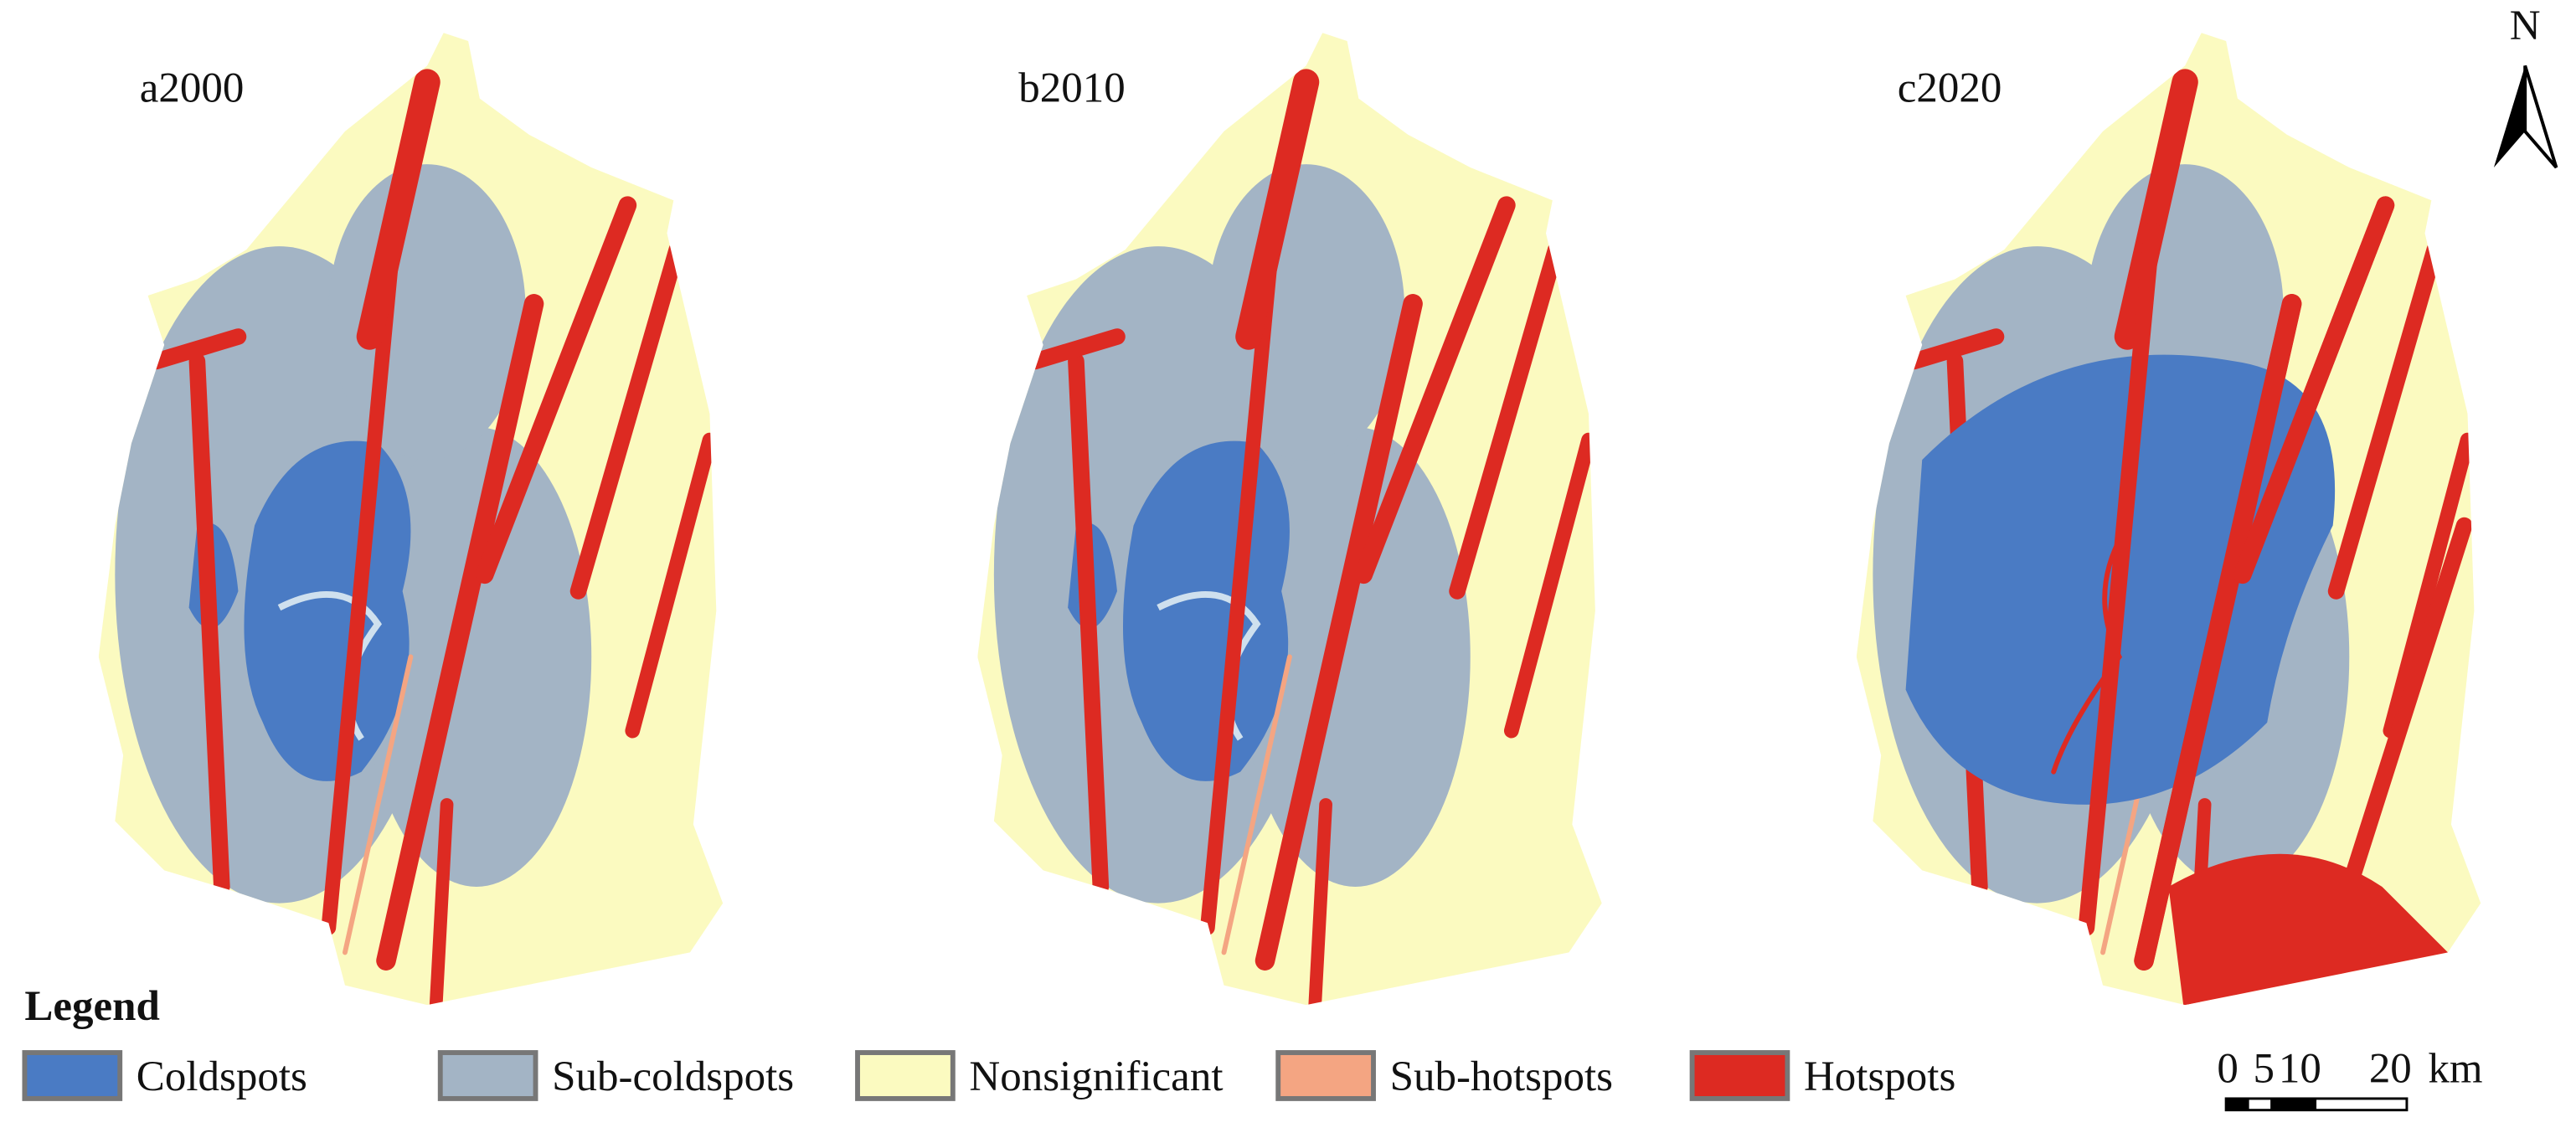 The width and height of the screenshot is (2576, 1138). Describe the element at coordinates (2300, 1068) in the screenshot. I see `scale-label: 10` at that location.